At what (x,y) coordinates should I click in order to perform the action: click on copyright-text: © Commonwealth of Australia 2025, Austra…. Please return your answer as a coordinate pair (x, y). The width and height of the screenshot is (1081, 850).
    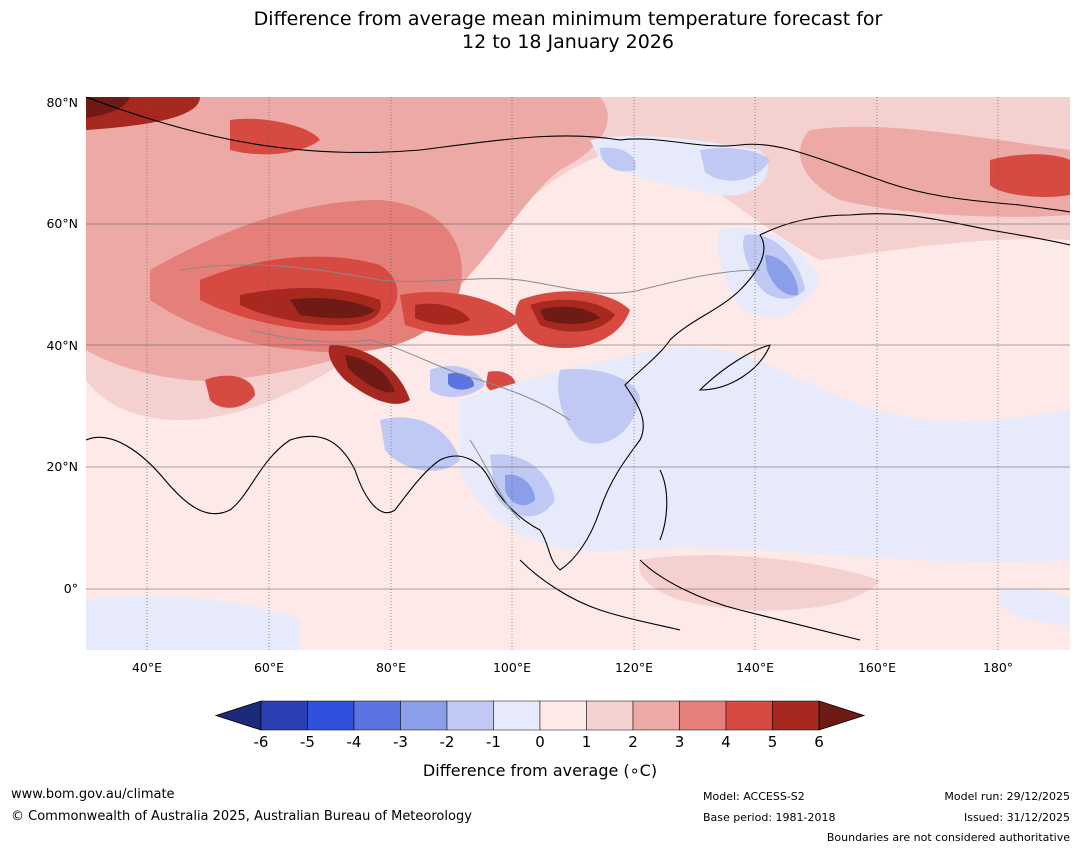
    Looking at the image, I should click on (241, 816).